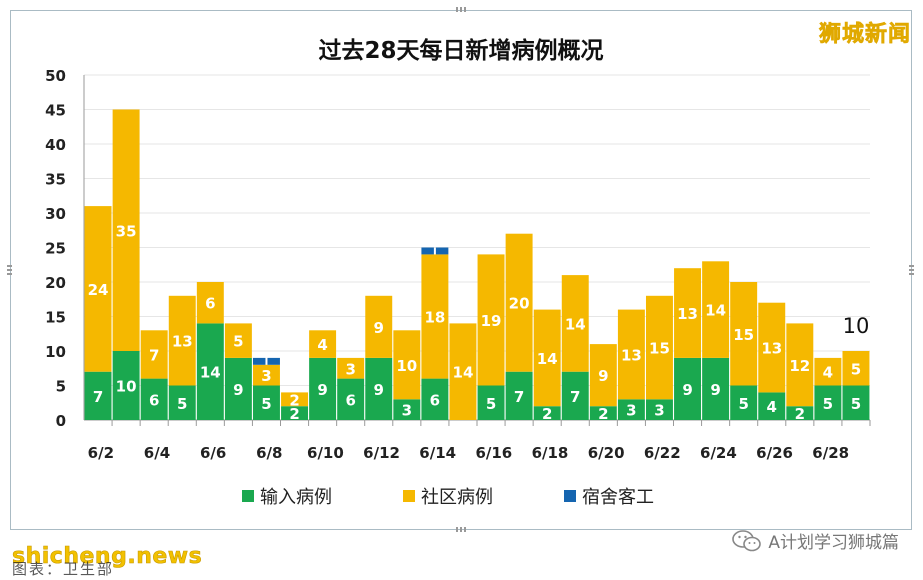  I want to click on bar-label-import: 14, so click(210, 373).